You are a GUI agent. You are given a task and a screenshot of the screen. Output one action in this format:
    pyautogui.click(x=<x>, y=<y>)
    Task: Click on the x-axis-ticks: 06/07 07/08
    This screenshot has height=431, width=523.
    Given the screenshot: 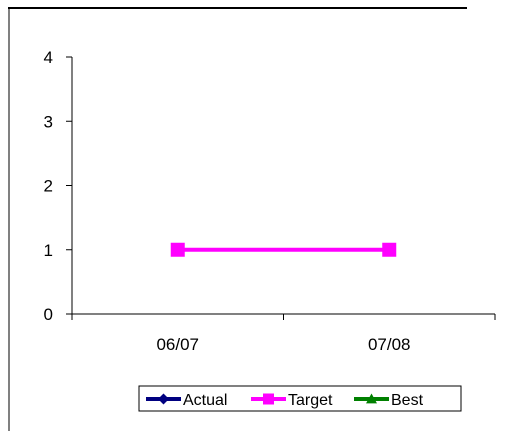 What is the action you would take?
    pyautogui.click(x=283, y=334)
    